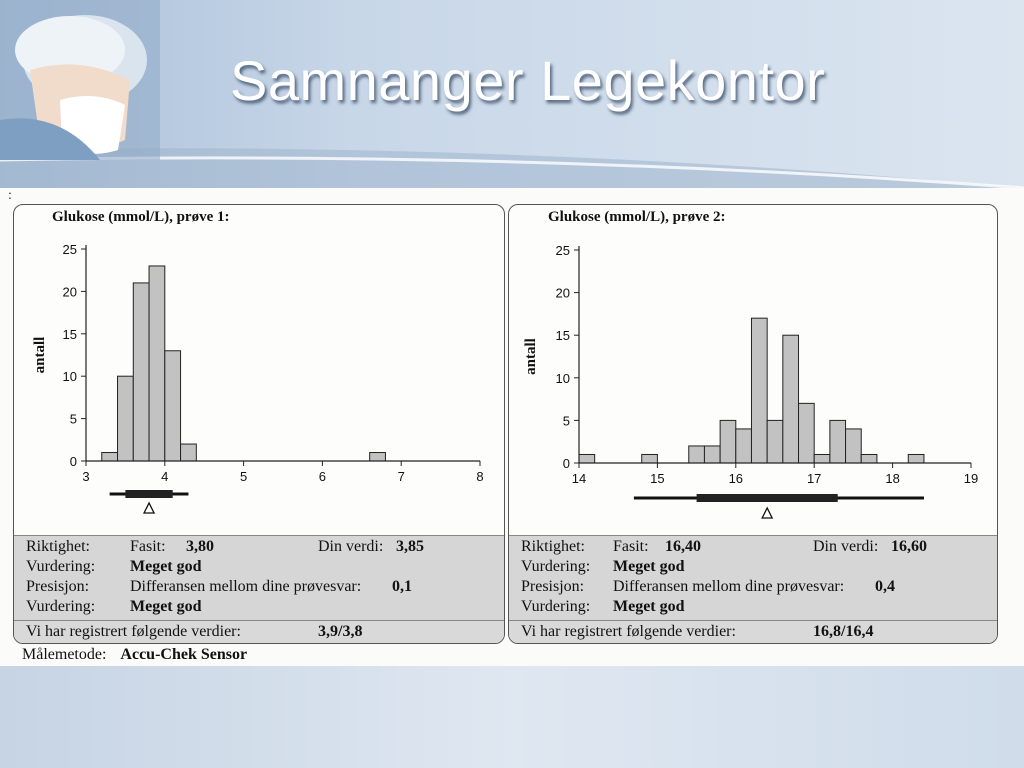 The width and height of the screenshot is (1024, 768). Describe the element at coordinates (579, 478) in the screenshot. I see `x-tick-label: 14` at that location.